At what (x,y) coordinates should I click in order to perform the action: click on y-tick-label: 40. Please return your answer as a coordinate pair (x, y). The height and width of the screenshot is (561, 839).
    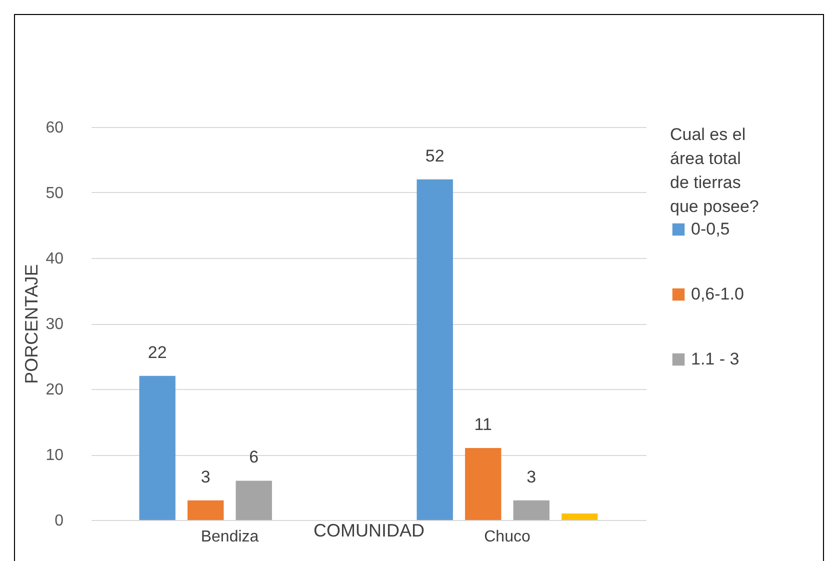
    Looking at the image, I should click on (55, 259).